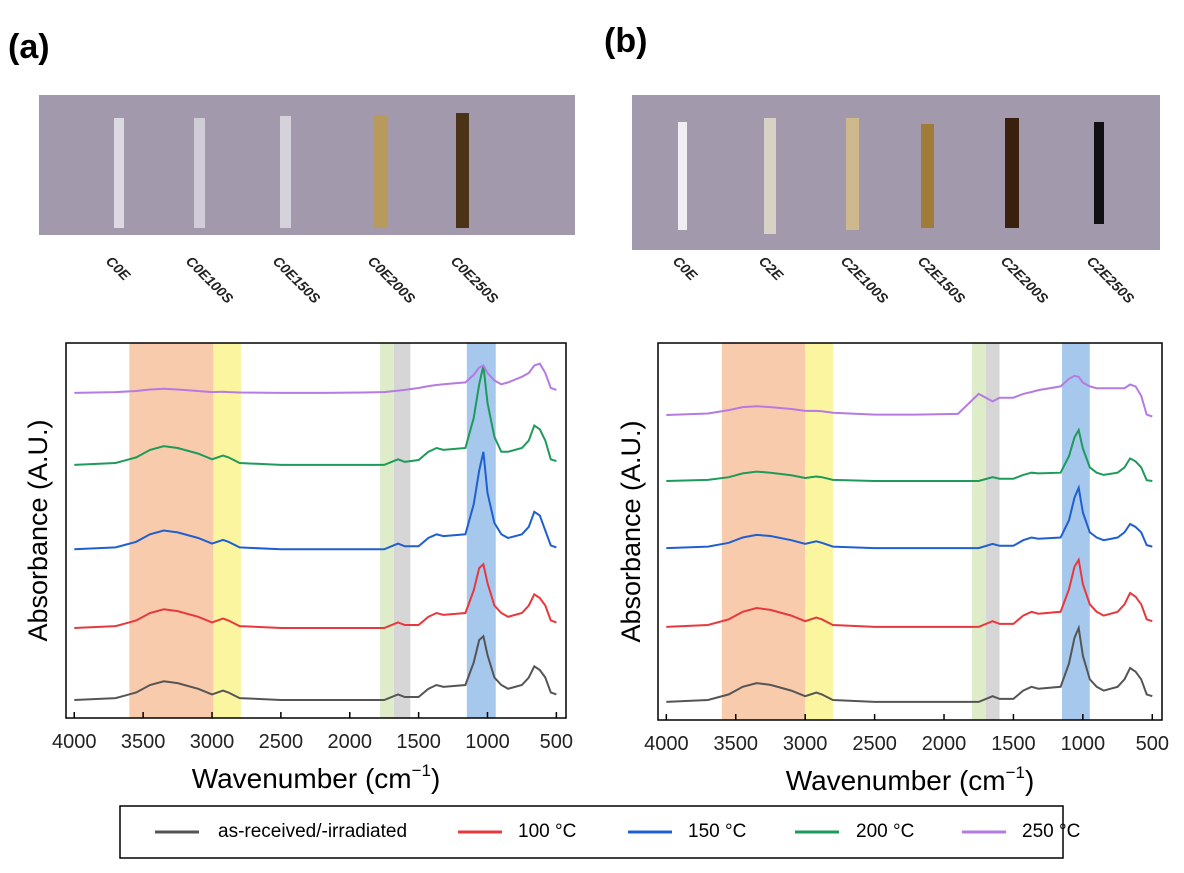  Describe the element at coordinates (717, 831) in the screenshot. I see `legend-label: 150 °C` at that location.